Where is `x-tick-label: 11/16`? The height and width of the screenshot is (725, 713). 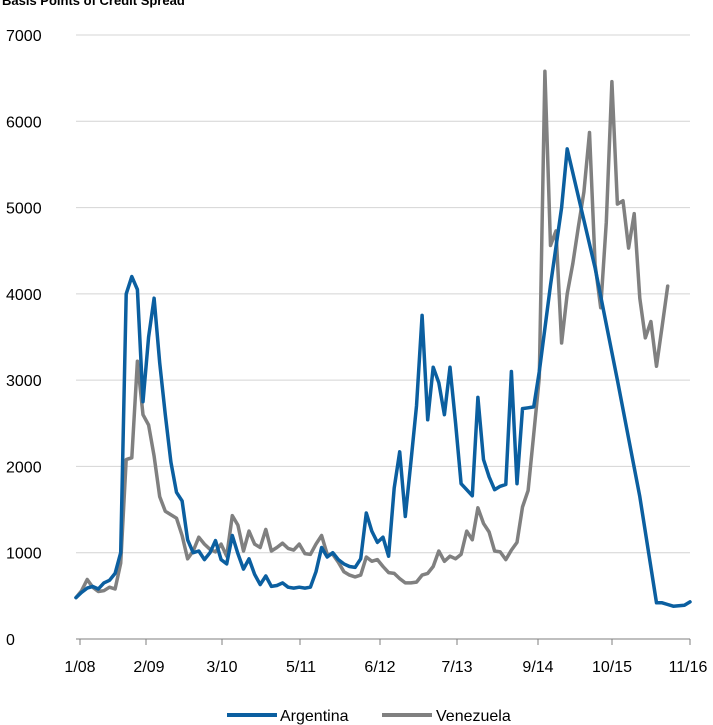
x-tick-label: 11/16 is located at coordinates (688, 667).